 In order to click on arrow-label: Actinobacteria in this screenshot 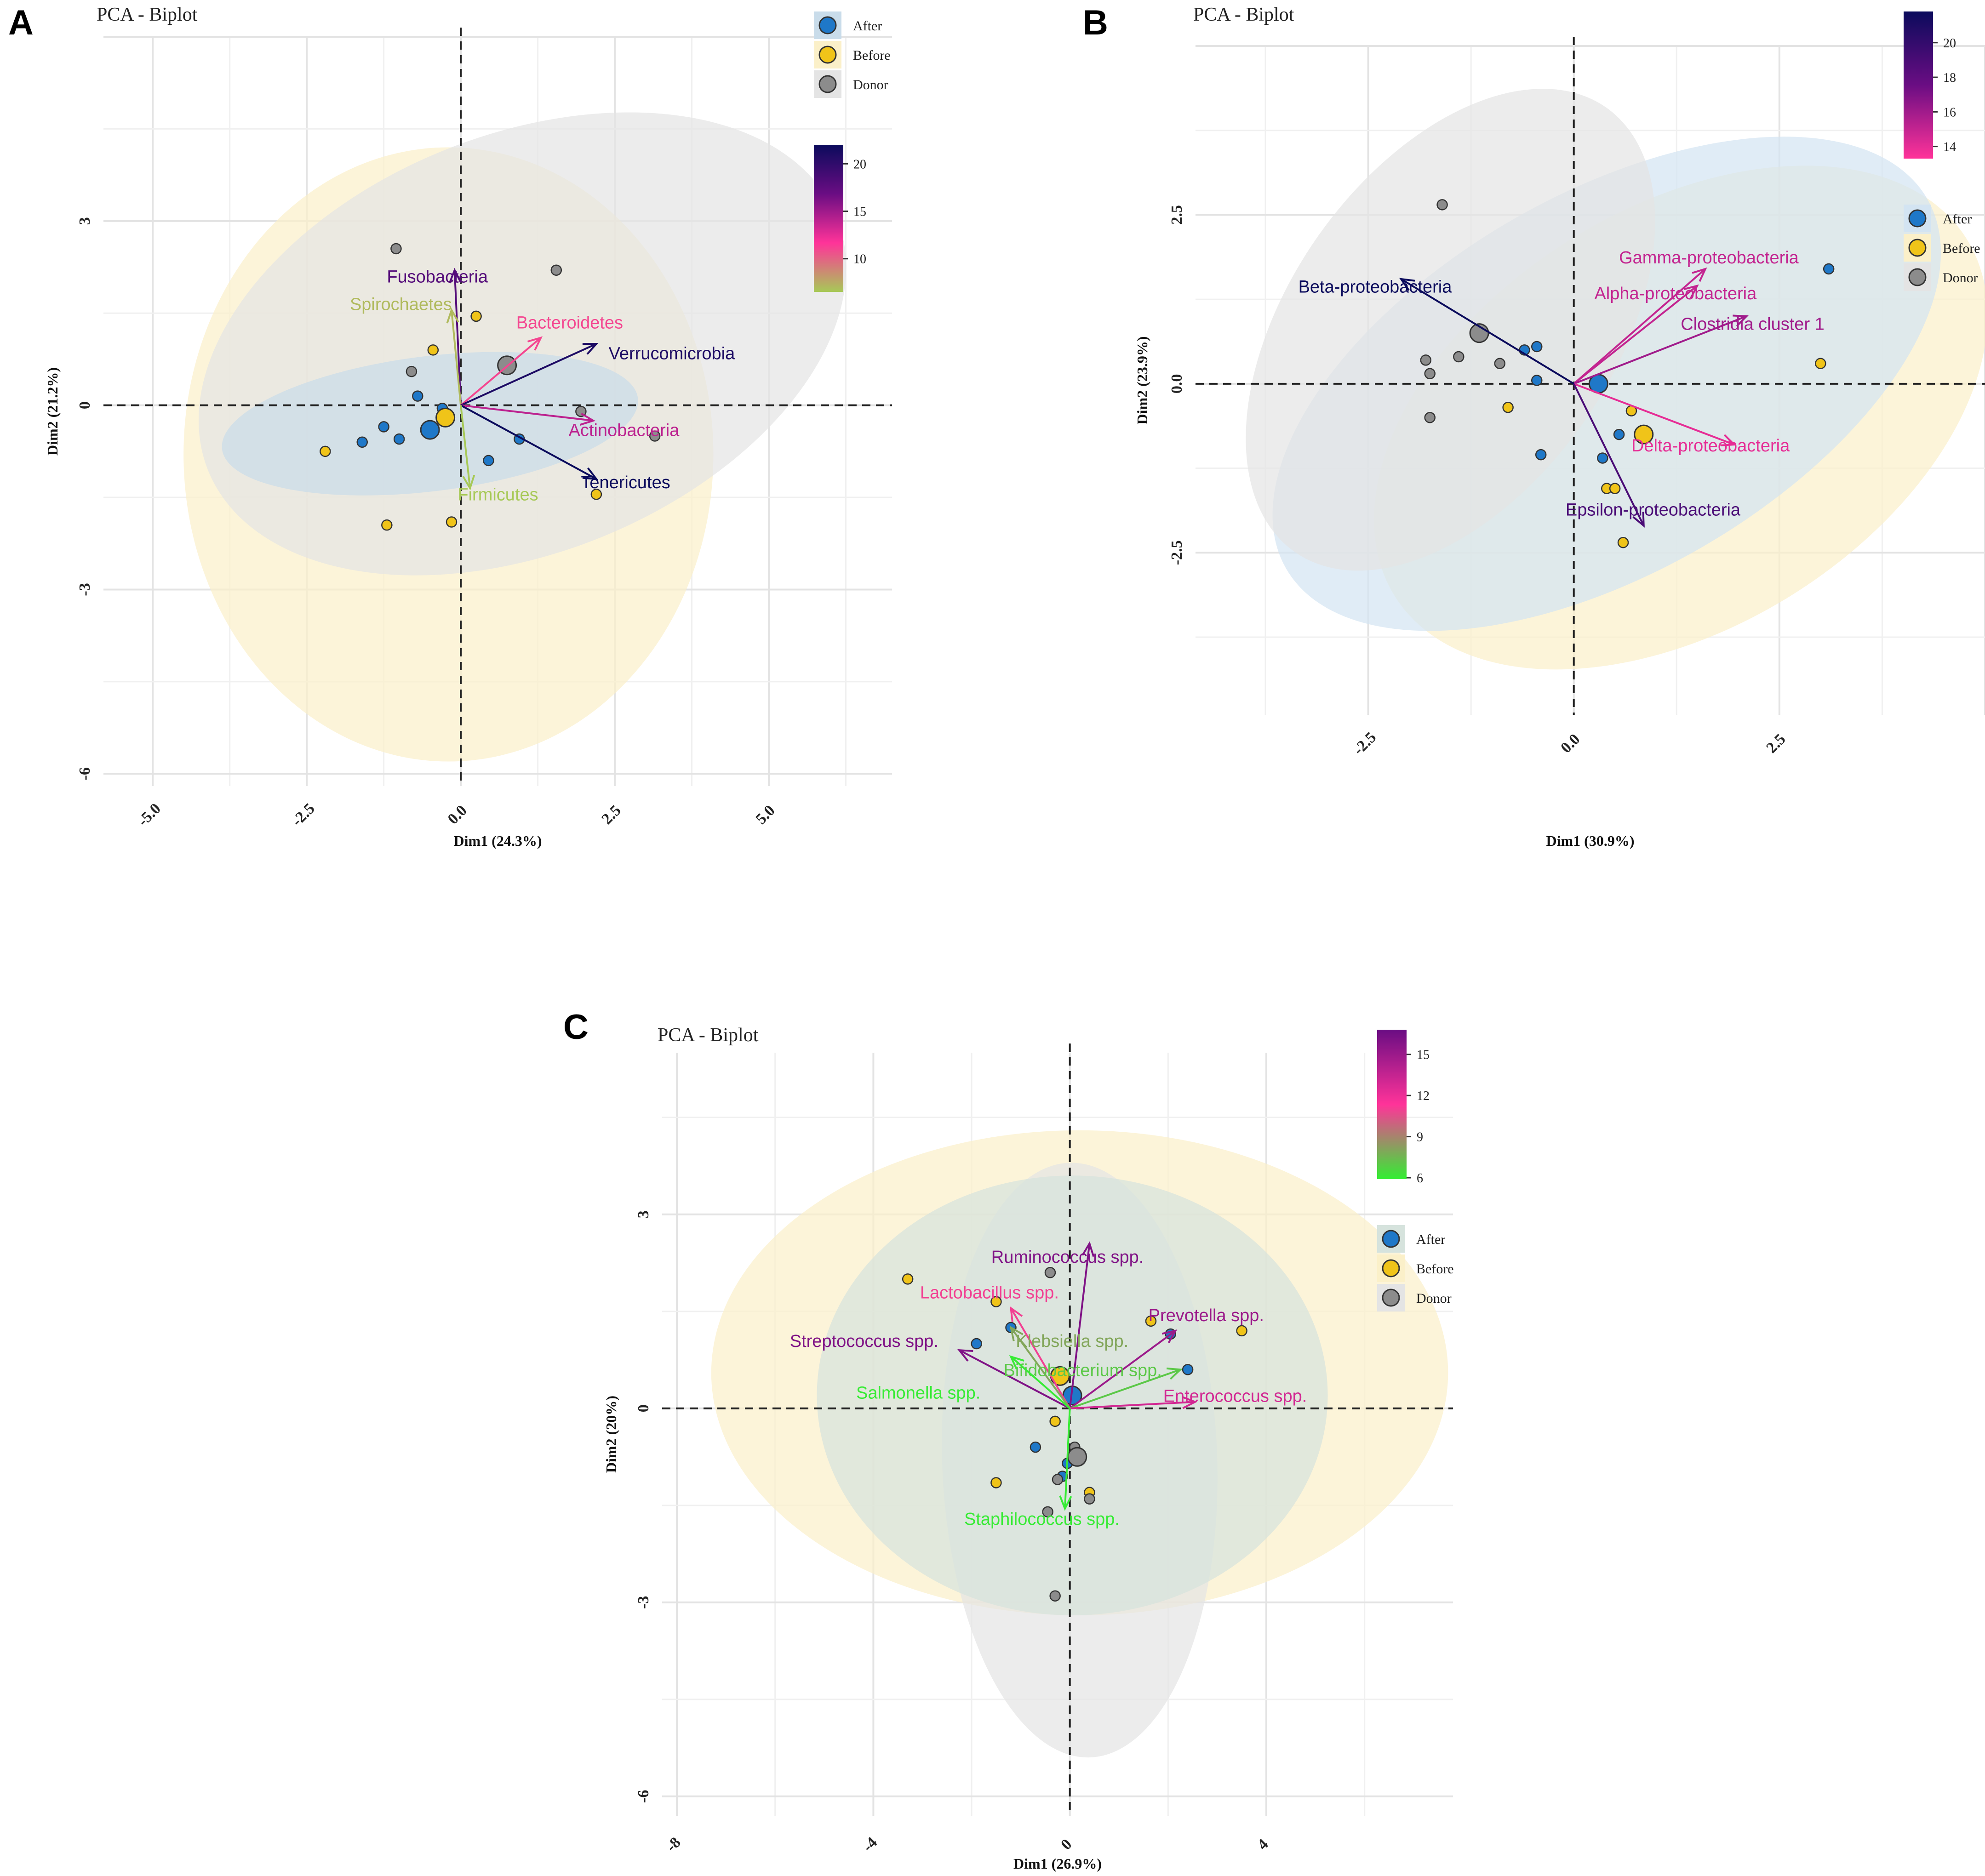, I will do `click(624, 430)`.